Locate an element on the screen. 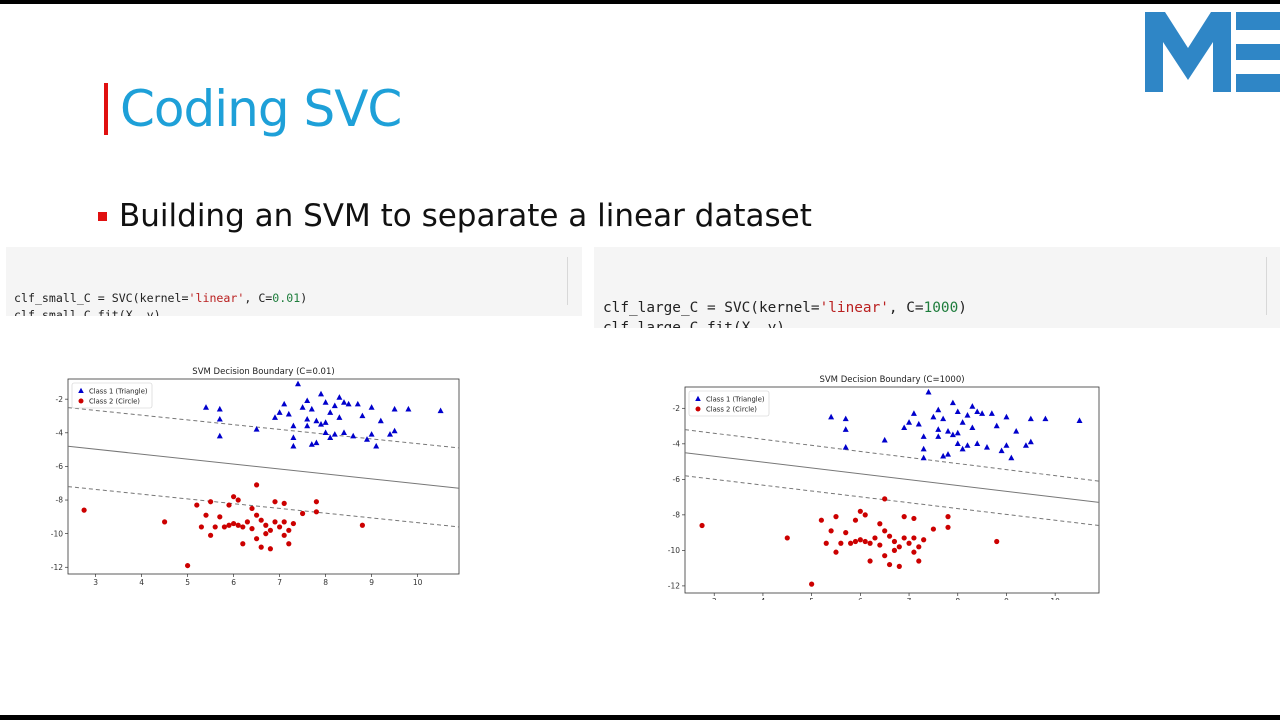 The height and width of the screenshot is (720, 1280). code-token: , C= is located at coordinates (258, 298).